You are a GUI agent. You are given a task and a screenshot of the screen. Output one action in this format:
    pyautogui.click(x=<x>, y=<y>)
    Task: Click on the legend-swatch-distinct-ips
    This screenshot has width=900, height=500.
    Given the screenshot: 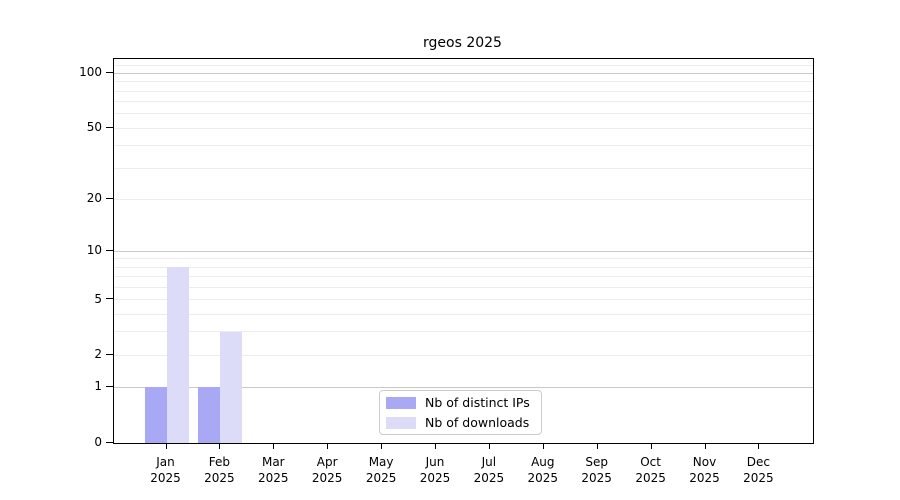 What is the action you would take?
    pyautogui.click(x=401, y=402)
    